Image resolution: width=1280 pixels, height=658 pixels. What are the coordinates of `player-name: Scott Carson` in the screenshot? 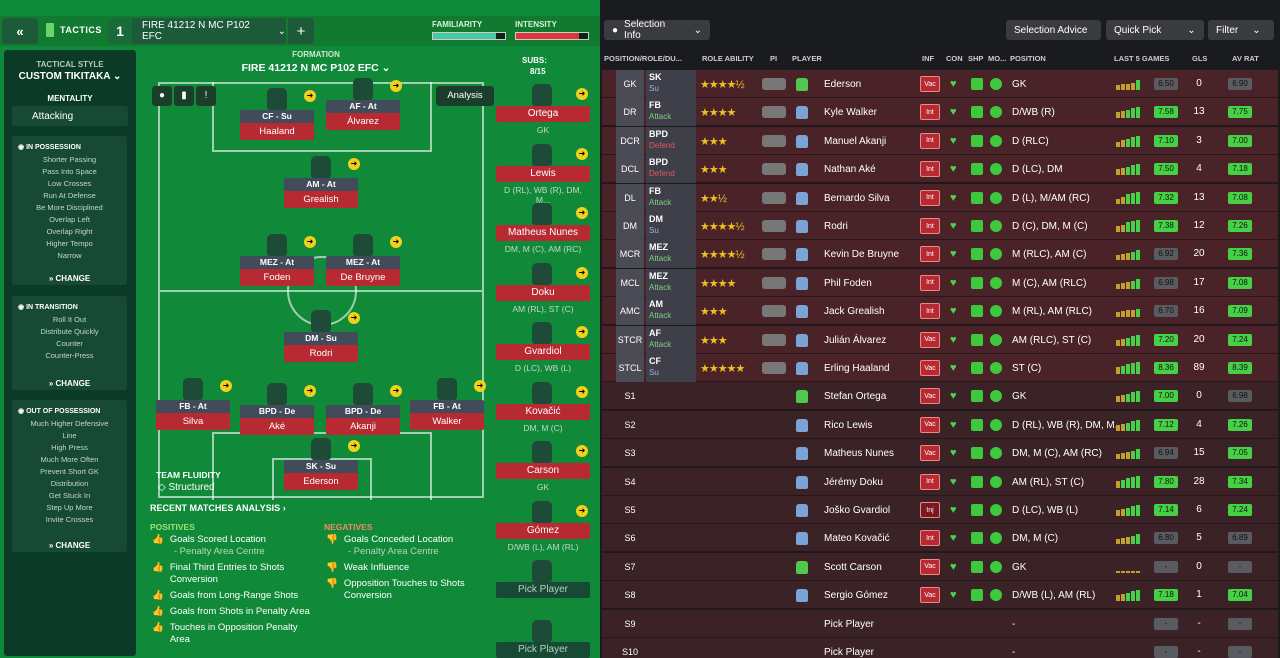 It's located at (853, 567).